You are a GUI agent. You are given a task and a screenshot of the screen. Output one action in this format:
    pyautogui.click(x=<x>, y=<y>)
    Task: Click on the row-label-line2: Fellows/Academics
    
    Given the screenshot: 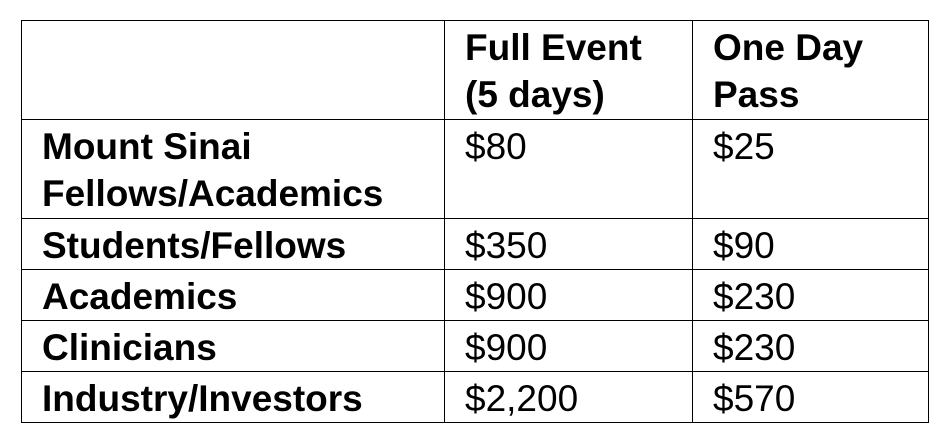 What is the action you would take?
    pyautogui.click(x=213, y=193)
    